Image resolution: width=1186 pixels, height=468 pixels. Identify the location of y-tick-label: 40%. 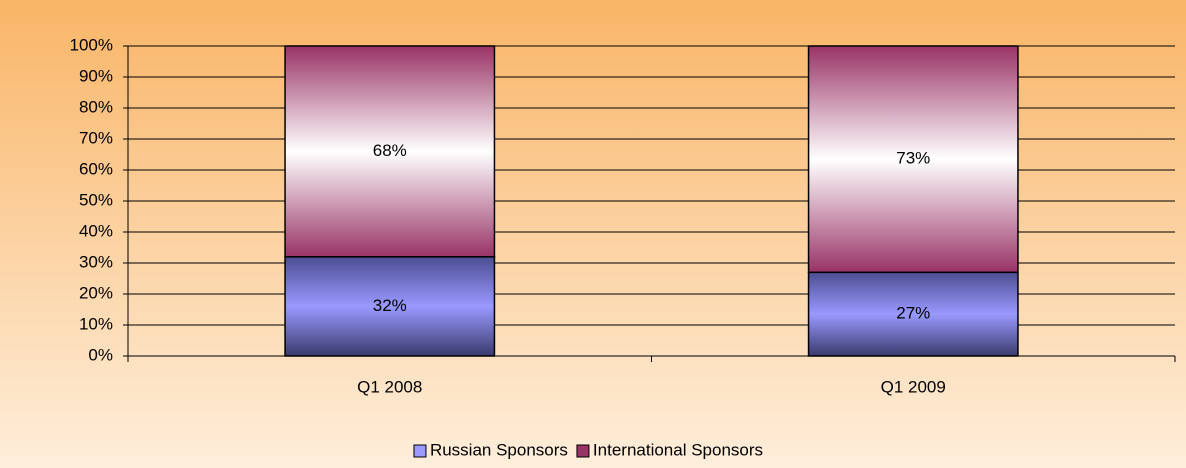
(96, 230).